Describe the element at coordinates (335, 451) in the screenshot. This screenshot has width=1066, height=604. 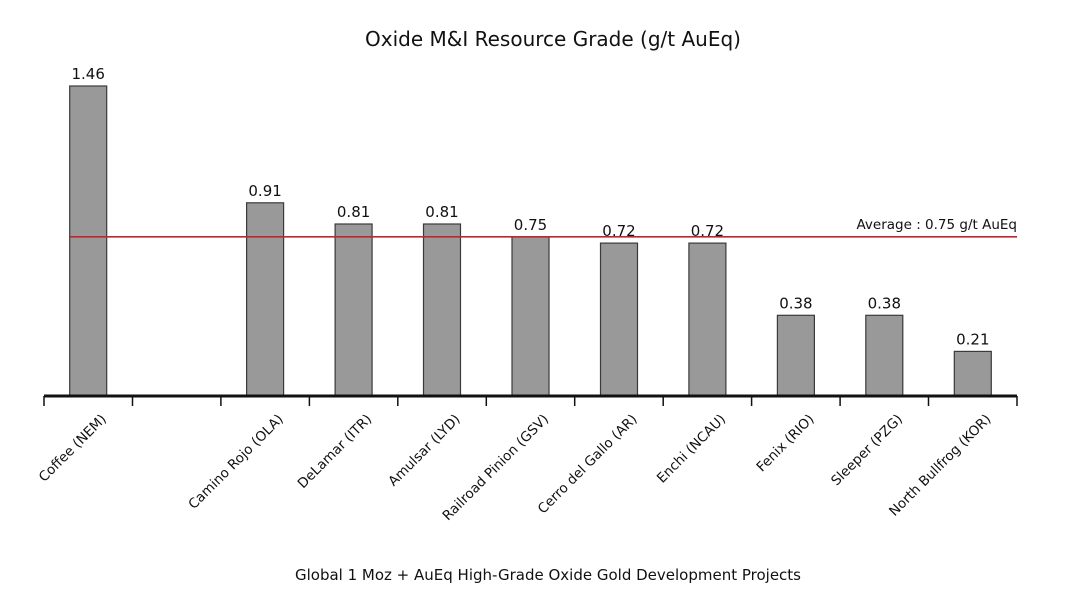
I see `x-tick-label: DeLamar (ITR)` at that location.